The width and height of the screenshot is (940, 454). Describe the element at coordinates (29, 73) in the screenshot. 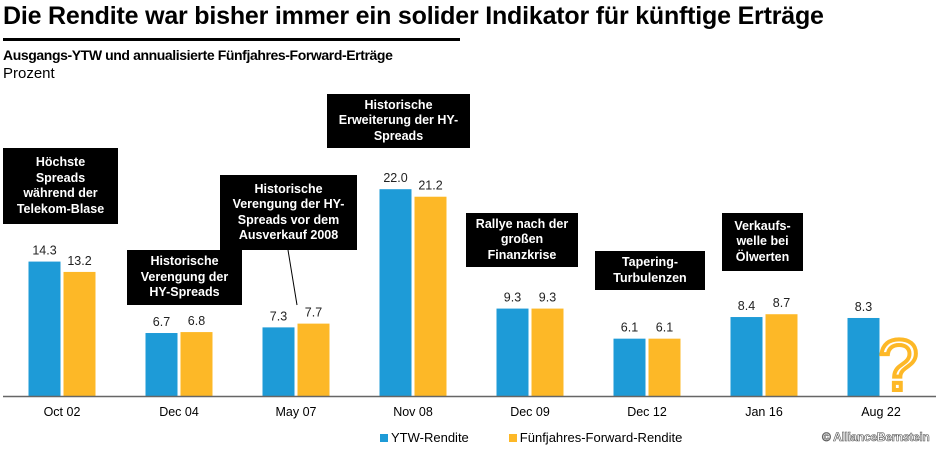

I see `unit-label: Prozent` at that location.